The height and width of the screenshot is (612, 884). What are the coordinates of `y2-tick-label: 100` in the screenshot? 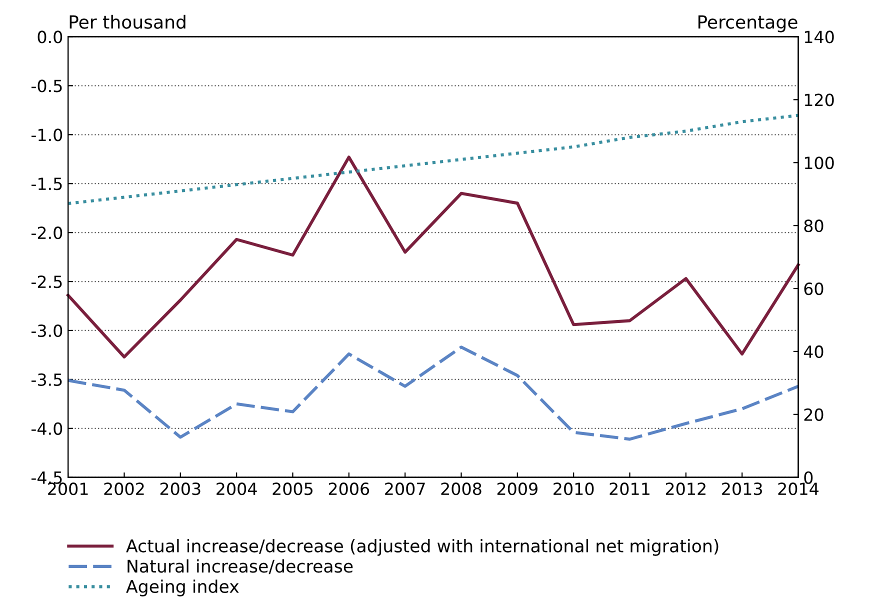 It's located at (819, 163).